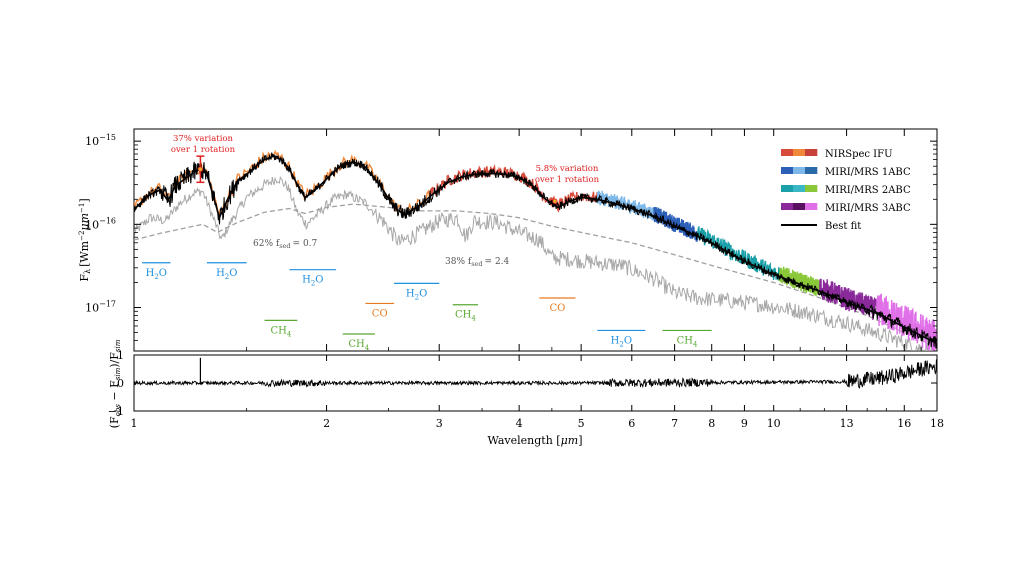 This screenshot has width=1024, height=577. Describe the element at coordinates (107, 137) in the screenshot. I see `y-tick-exp: −15` at that location.